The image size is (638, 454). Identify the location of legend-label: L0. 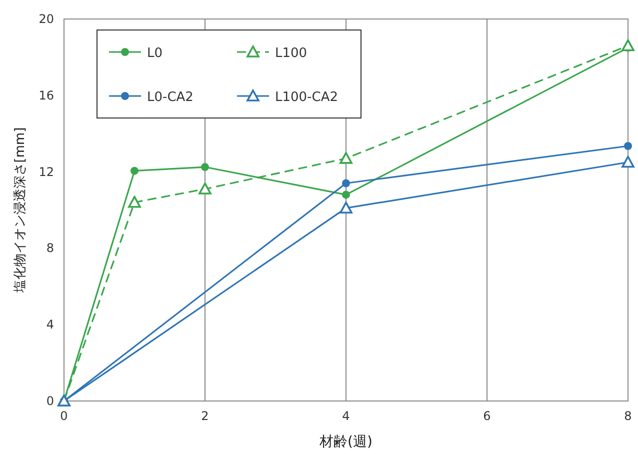
(155, 53).